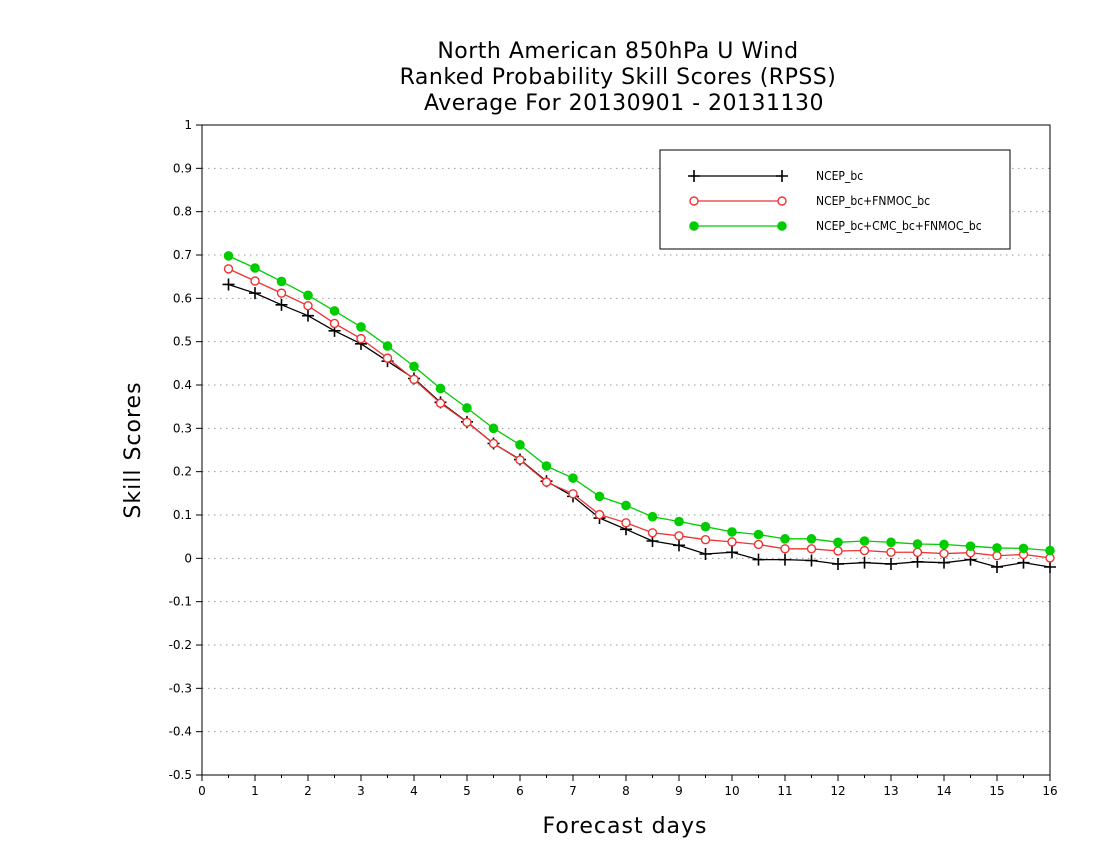 This screenshot has height=855, width=1100. I want to click on x-tick-label: 1, so click(255, 791).